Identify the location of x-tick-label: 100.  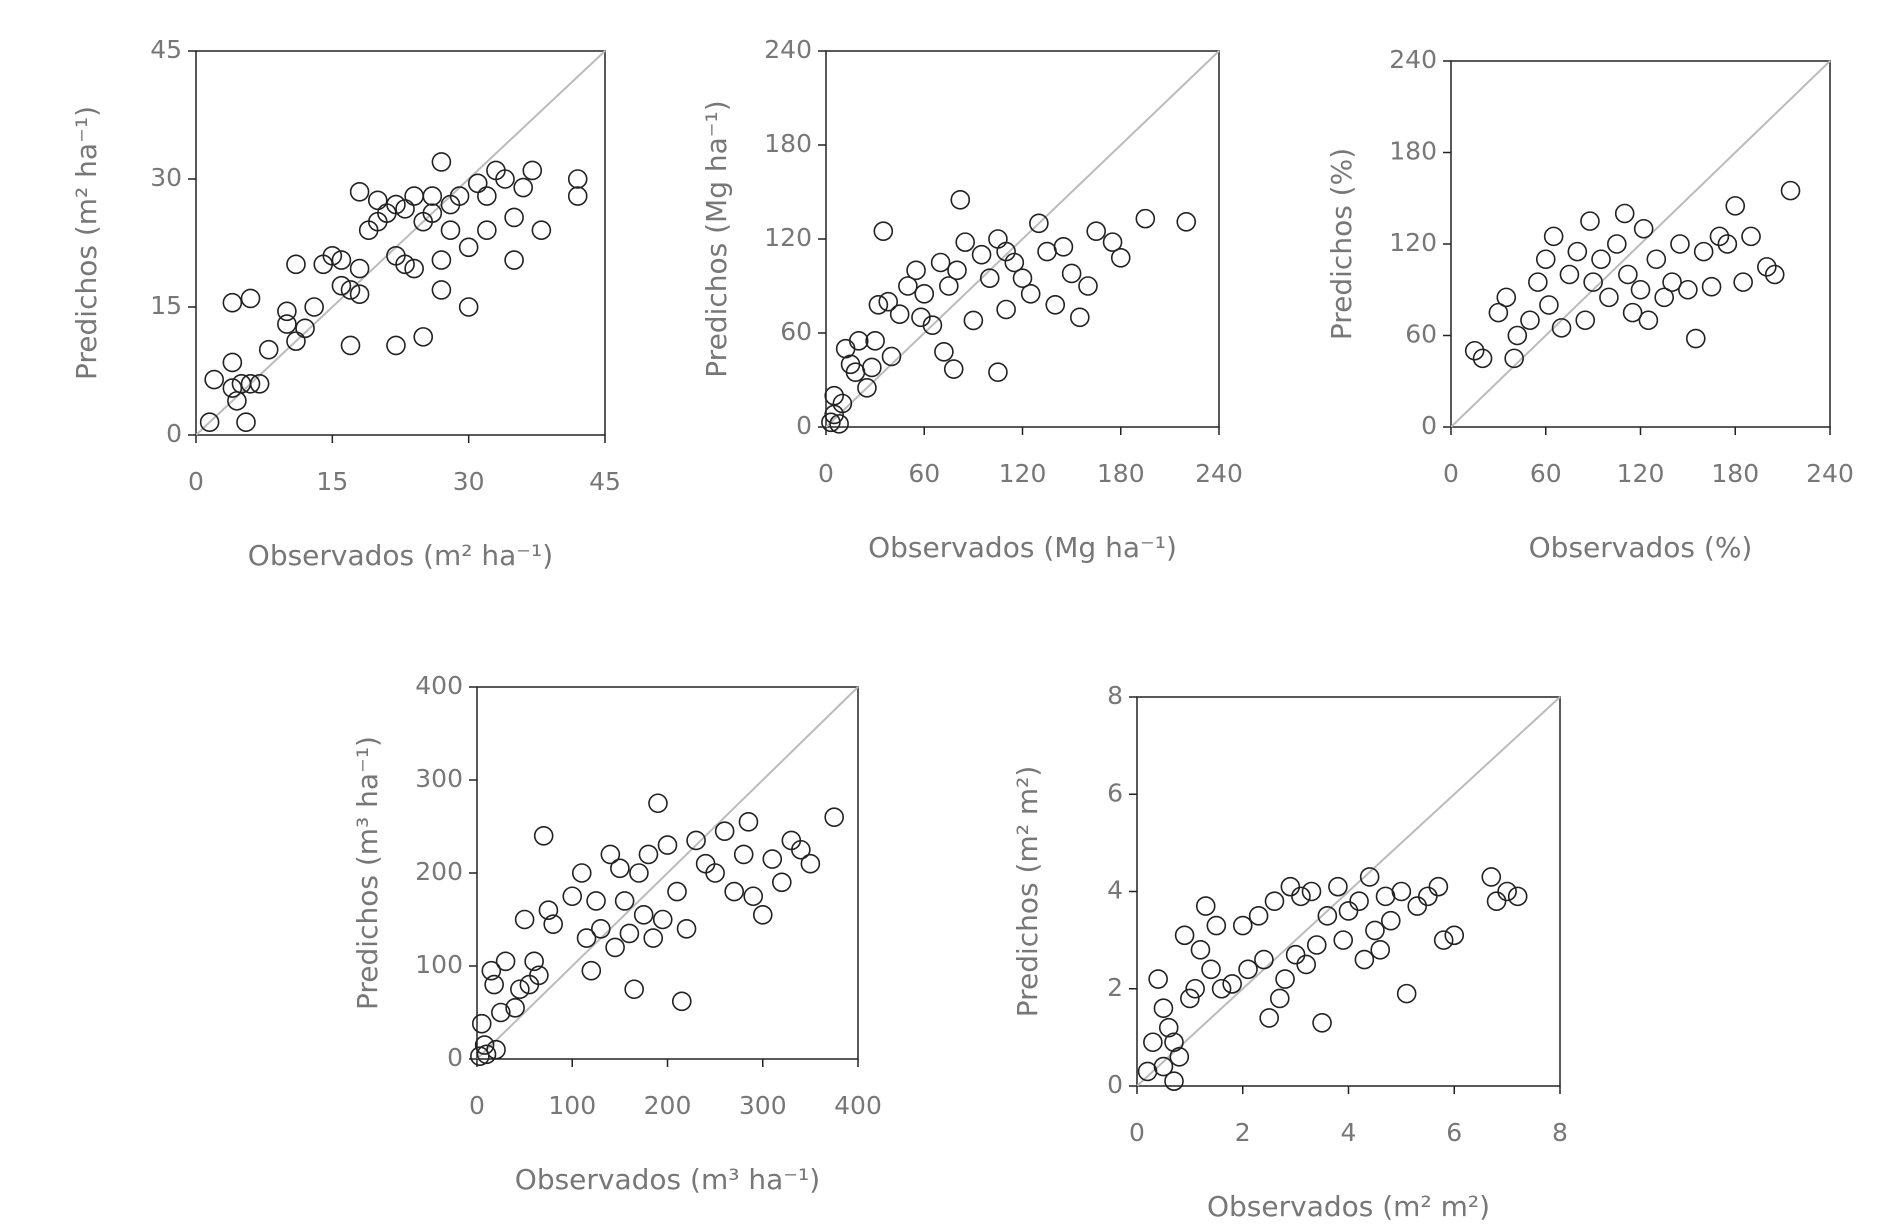
(572, 1105).